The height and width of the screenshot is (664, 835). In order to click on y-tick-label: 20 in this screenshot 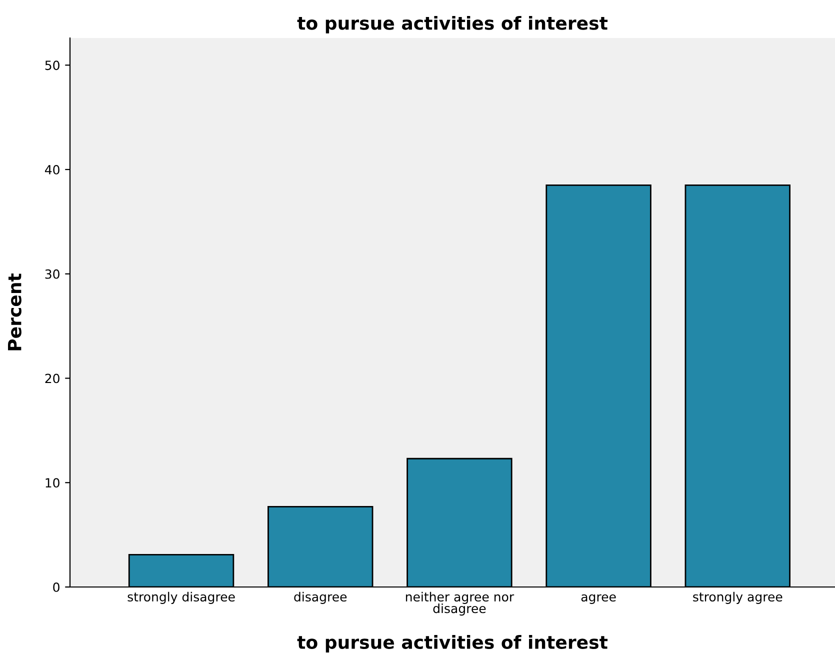, I will do `click(52, 379)`.